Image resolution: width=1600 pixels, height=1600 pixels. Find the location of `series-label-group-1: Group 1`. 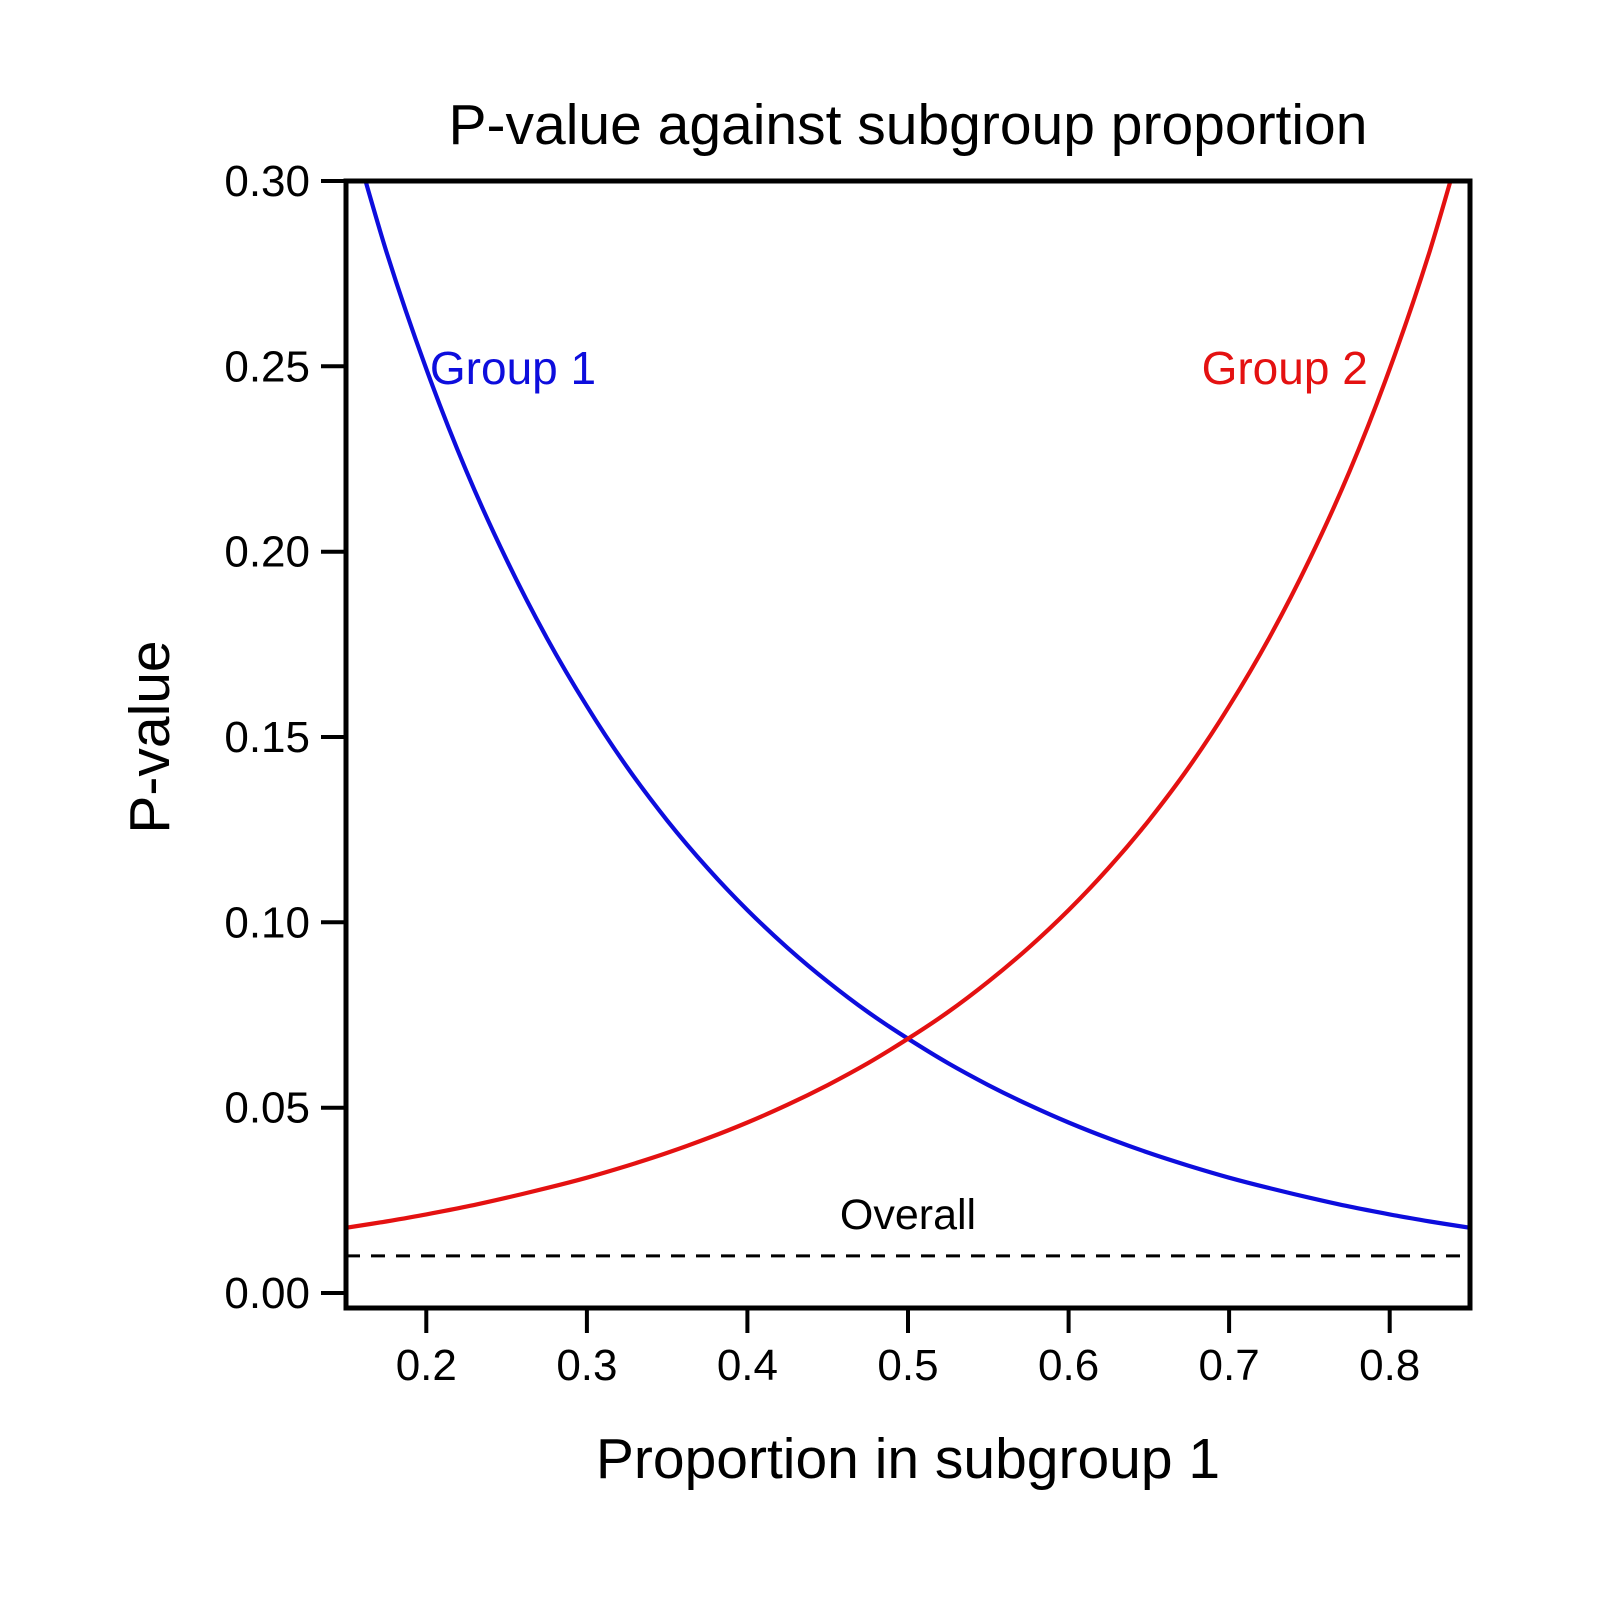

series-label-group-1: Group 1 is located at coordinates (513, 368).